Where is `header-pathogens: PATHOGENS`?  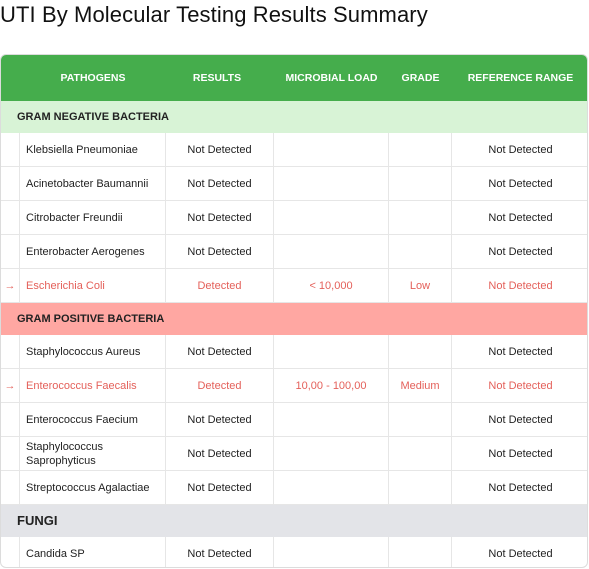 header-pathogens: PATHOGENS is located at coordinates (93, 78).